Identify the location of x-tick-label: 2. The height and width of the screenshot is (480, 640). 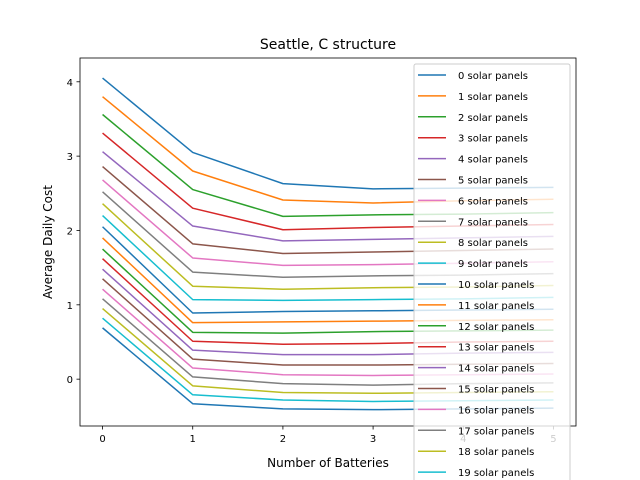
(283, 439).